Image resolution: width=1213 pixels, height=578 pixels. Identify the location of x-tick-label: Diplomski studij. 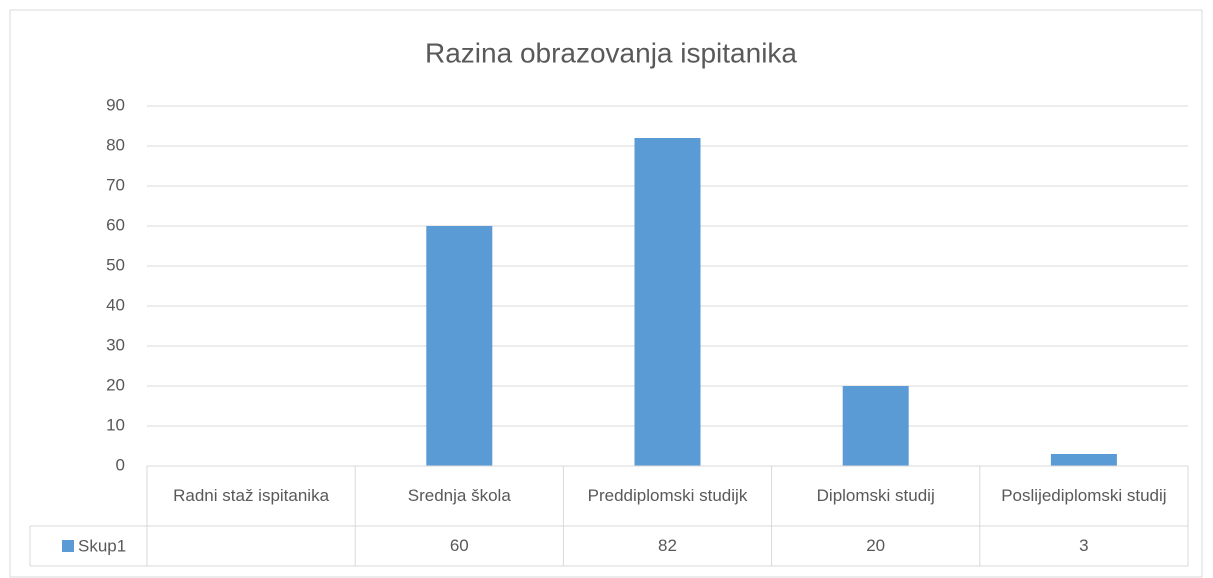
(875, 495).